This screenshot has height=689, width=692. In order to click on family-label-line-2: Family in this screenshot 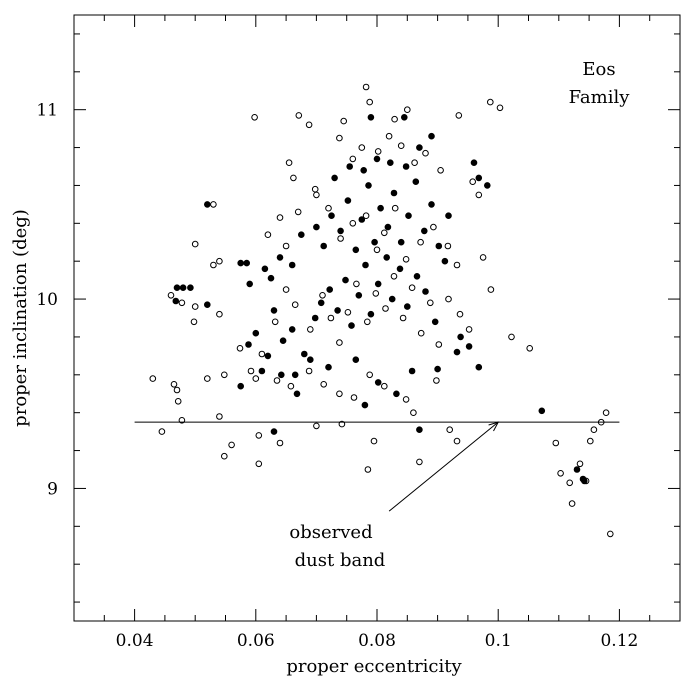, I will do `click(600, 97)`.